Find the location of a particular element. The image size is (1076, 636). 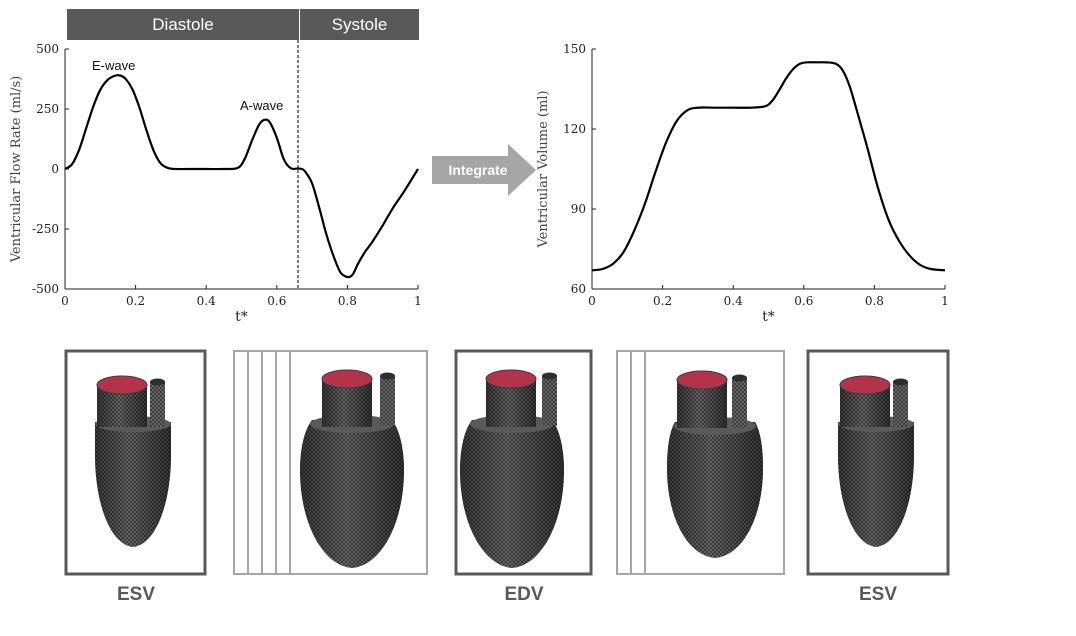

integrate-label: Integrate is located at coordinates (477, 170).